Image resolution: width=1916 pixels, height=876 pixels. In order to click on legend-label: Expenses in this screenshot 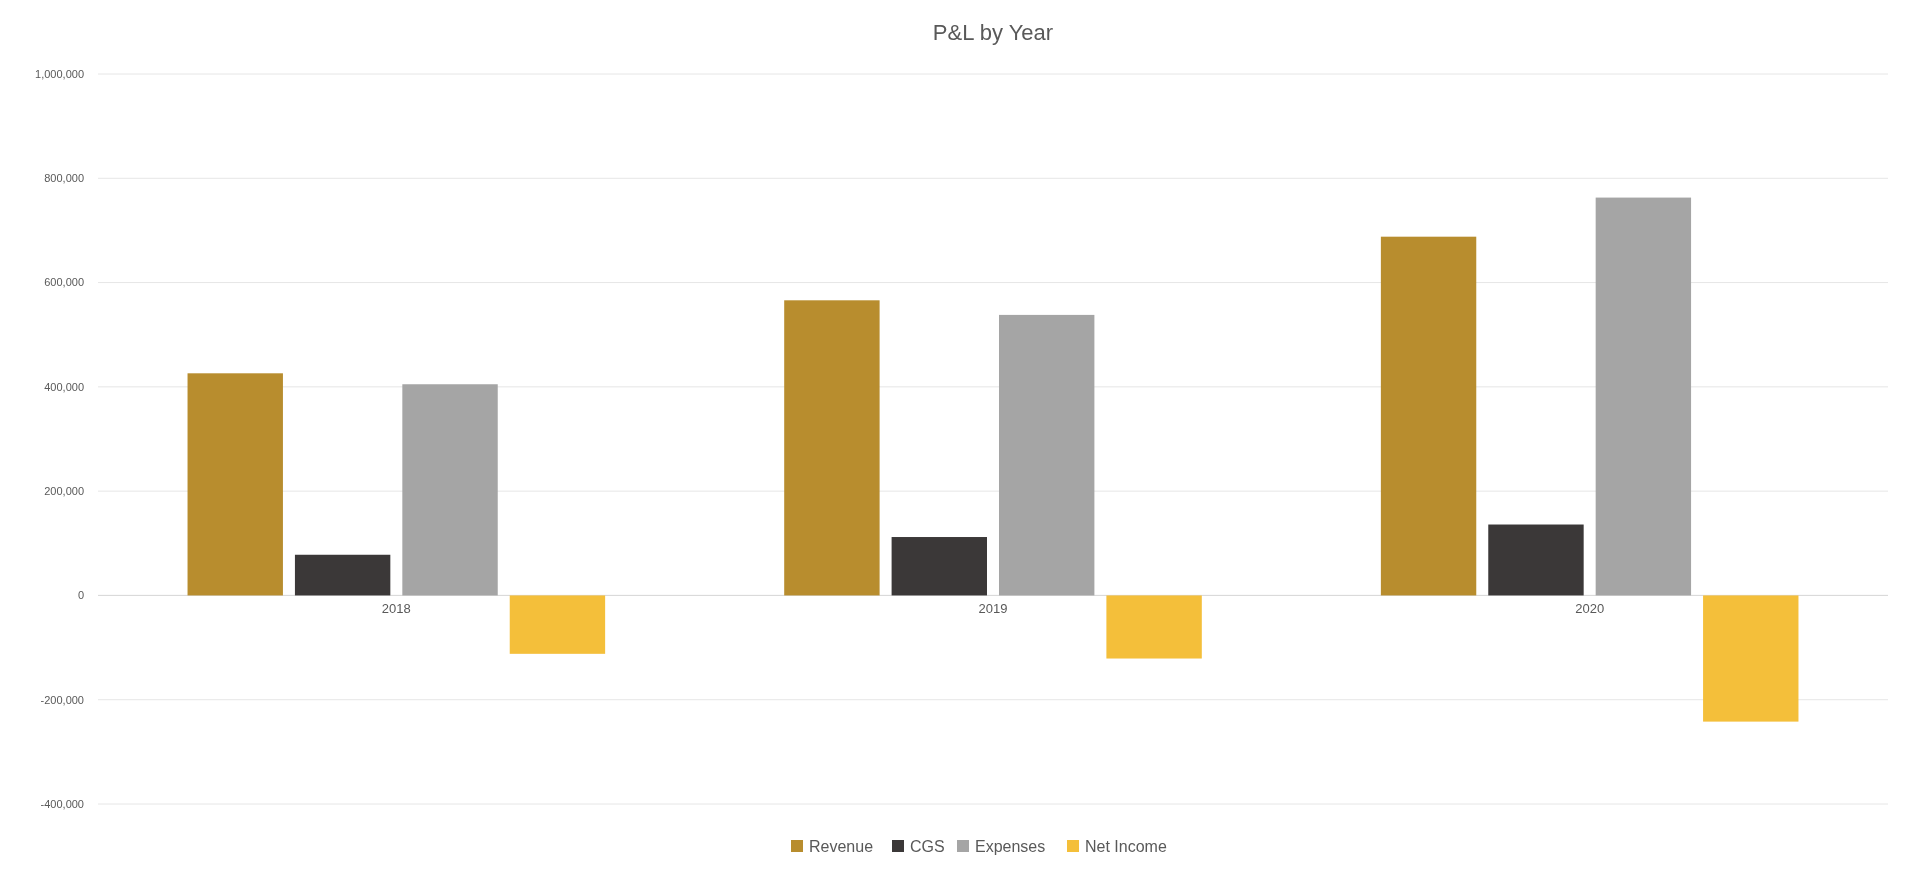, I will do `click(1010, 846)`.